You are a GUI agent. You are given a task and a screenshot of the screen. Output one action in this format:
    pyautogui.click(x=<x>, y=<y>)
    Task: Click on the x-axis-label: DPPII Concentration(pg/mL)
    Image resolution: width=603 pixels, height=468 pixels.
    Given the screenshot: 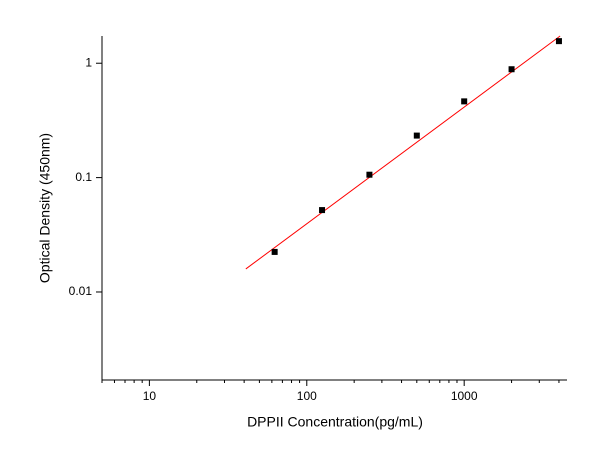 What is the action you would take?
    pyautogui.click(x=335, y=422)
    